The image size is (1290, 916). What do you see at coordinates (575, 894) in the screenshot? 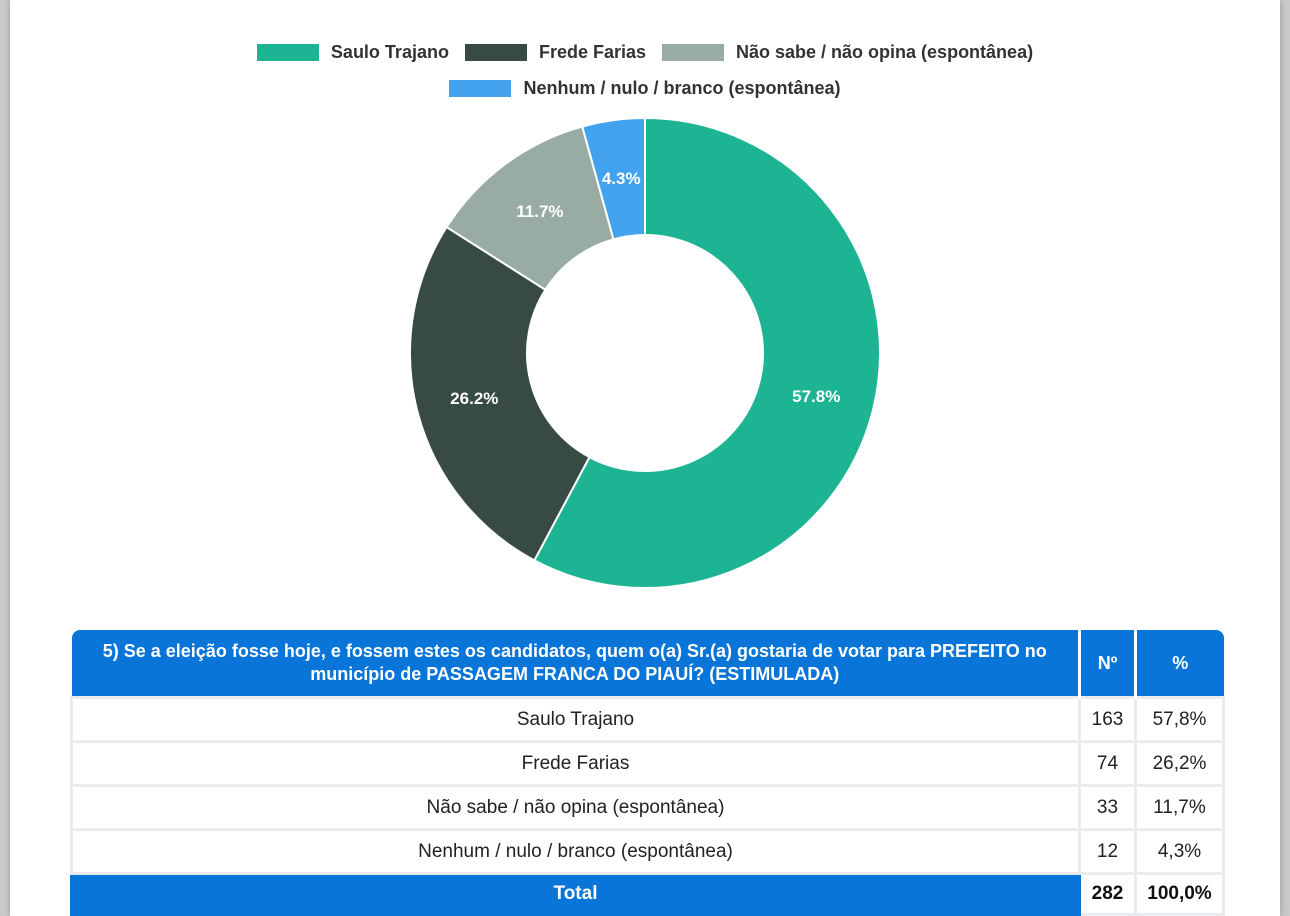
I see `total-label: Total` at bounding box center [575, 894].